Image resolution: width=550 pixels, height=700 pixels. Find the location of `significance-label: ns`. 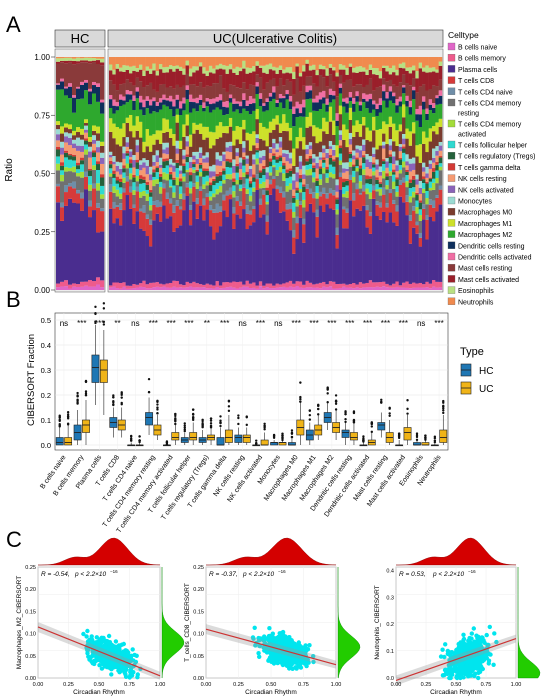

significance-label: ns is located at coordinates (421, 323).